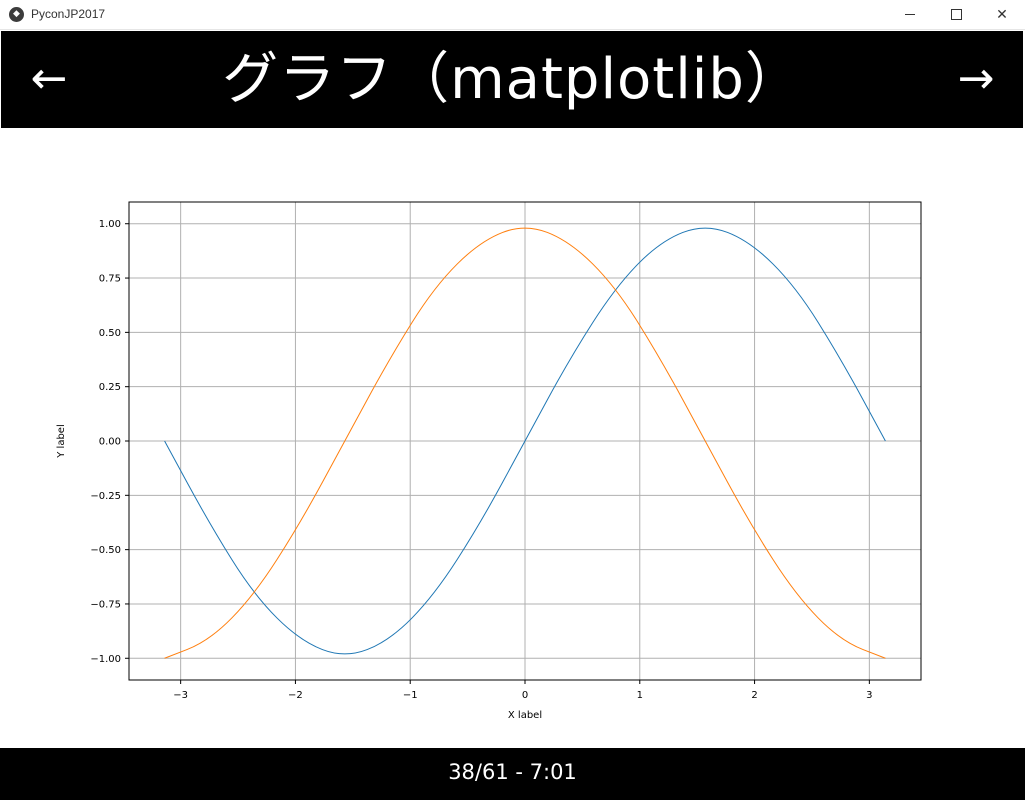 The image size is (1025, 800). I want to click on y-tick-label: 0.50, so click(110, 333).